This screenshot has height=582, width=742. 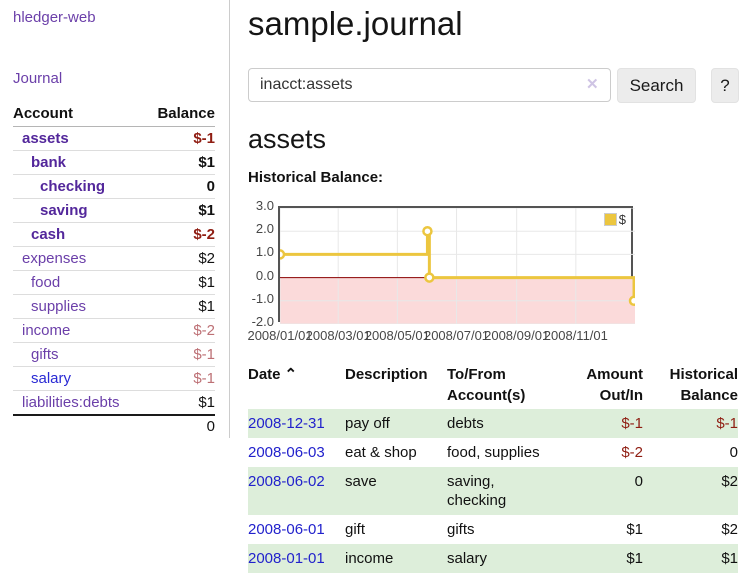 What do you see at coordinates (396, 491) in the screenshot?
I see `transaction-description: save` at bounding box center [396, 491].